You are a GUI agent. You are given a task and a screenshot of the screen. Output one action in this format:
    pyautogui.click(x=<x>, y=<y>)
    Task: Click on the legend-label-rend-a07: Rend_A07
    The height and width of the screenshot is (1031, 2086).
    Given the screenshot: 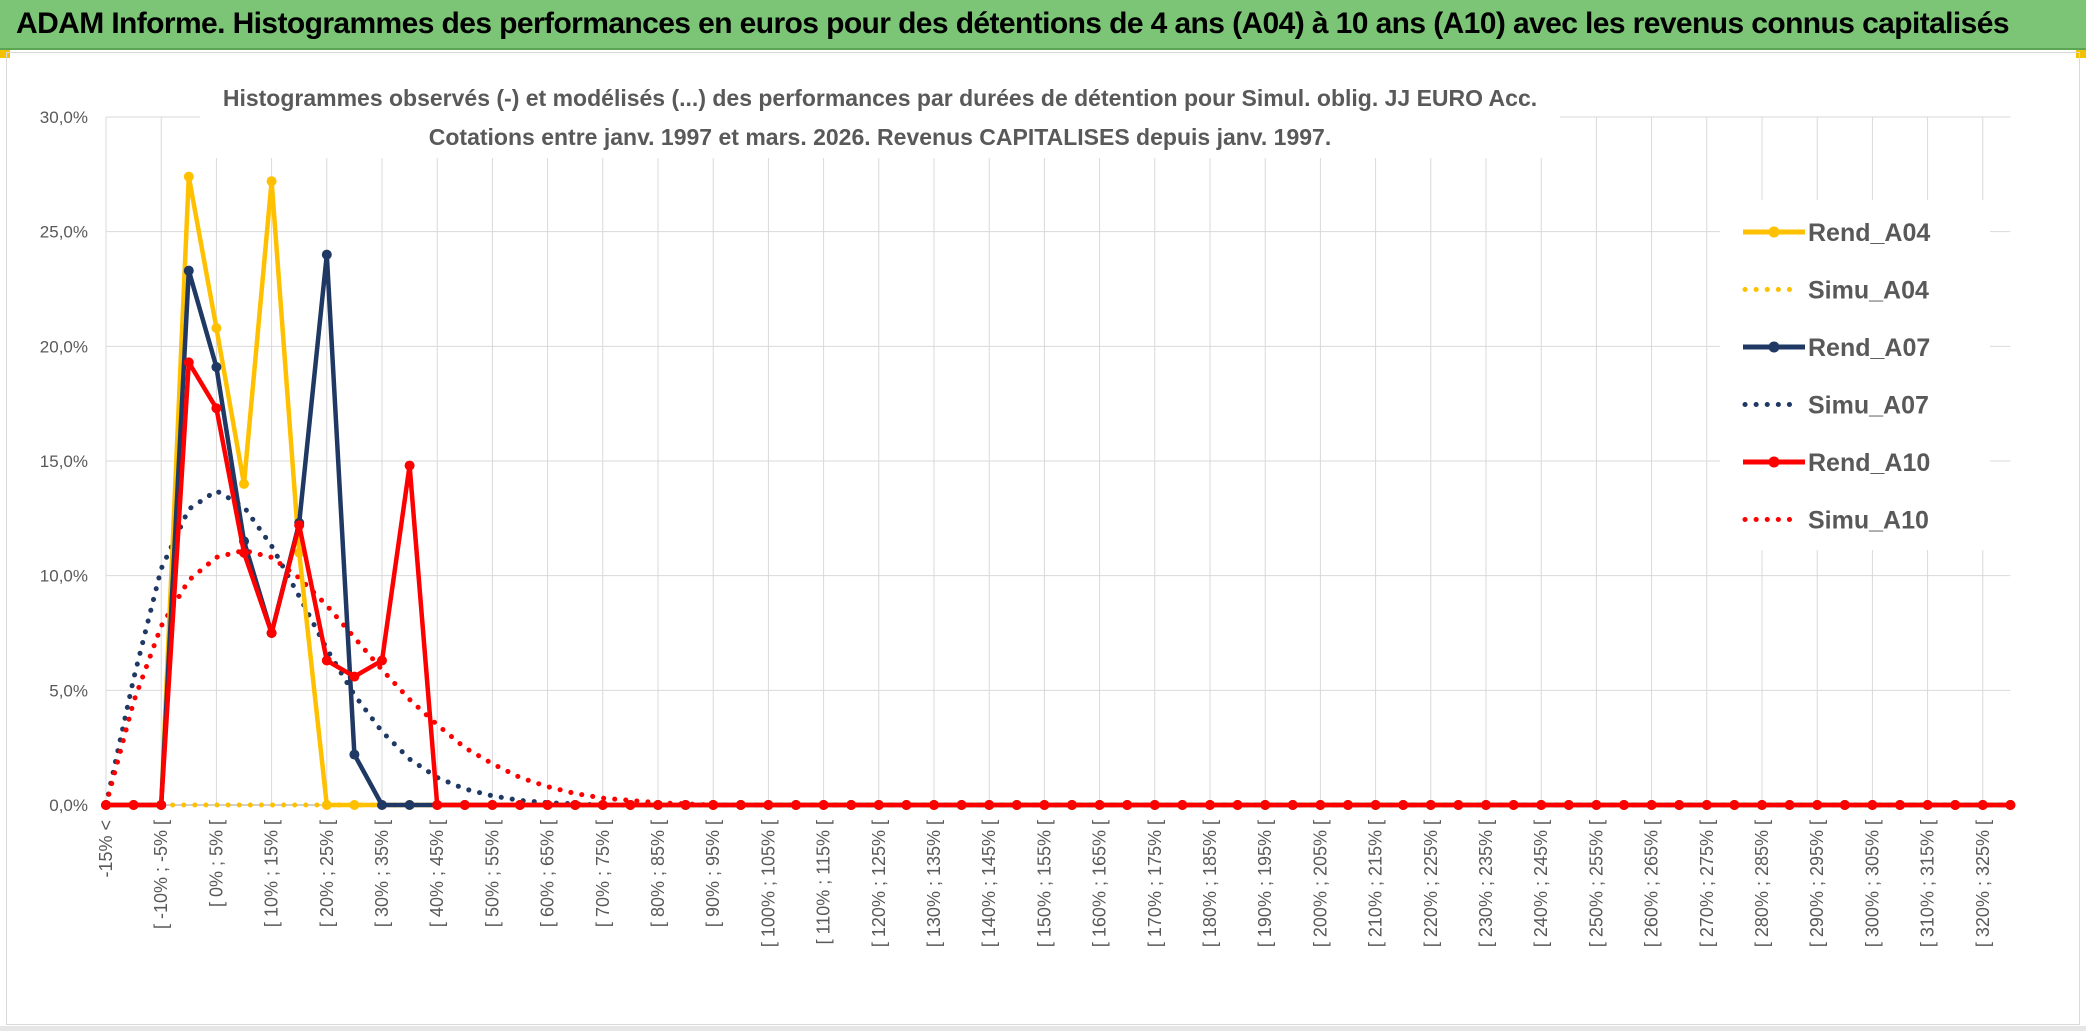 What is the action you would take?
    pyautogui.click(x=1869, y=348)
    